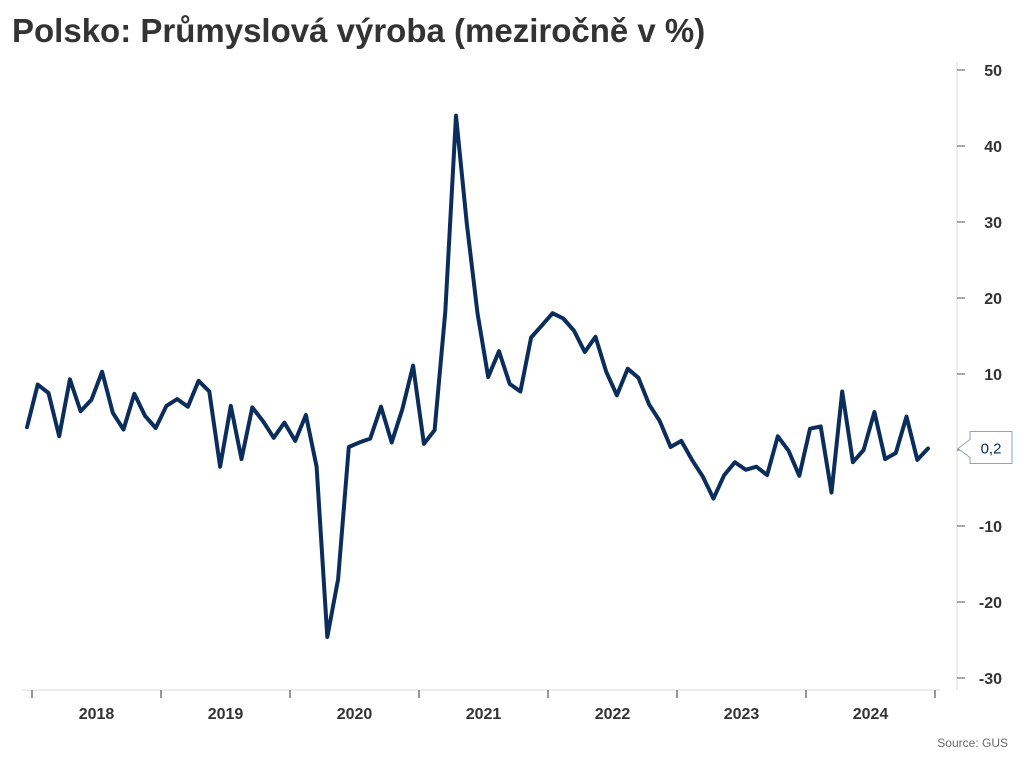 The image size is (1024, 767). What do you see at coordinates (226, 714) in the screenshot?
I see `x-tick-label: 2019` at bounding box center [226, 714].